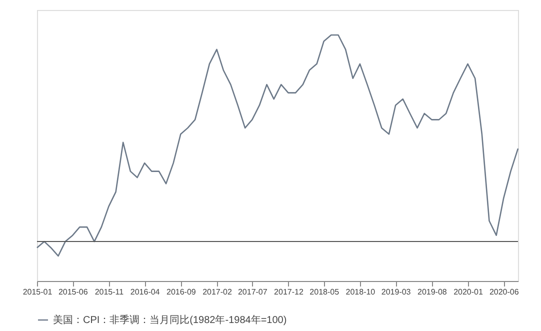 The width and height of the screenshot is (541, 331). Describe the element at coordinates (181, 292) in the screenshot. I see `x-tick-label: 2016-09` at that location.